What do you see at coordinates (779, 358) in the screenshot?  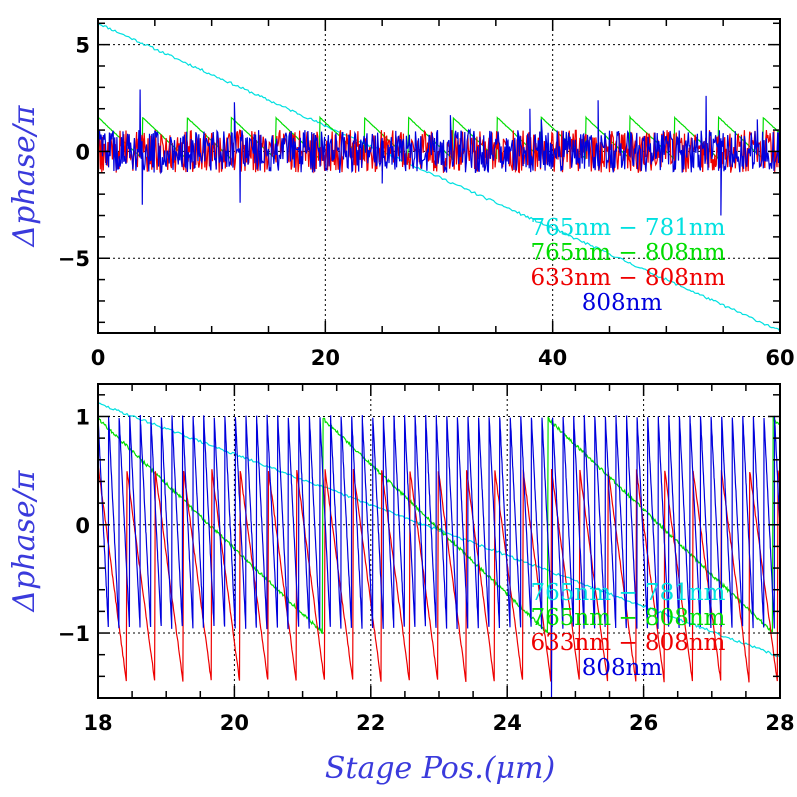 I see `x-tick-label: 60` at bounding box center [779, 358].